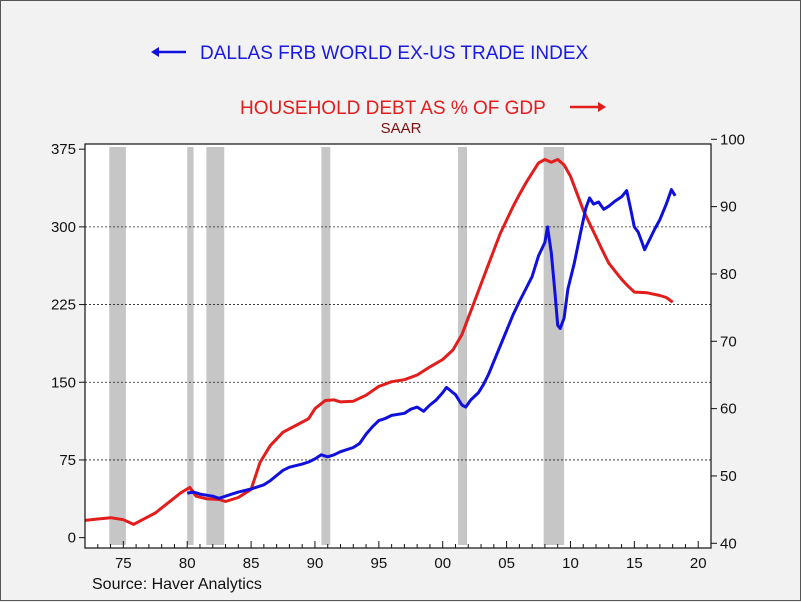 The height and width of the screenshot is (602, 801). What do you see at coordinates (63, 382) in the screenshot?
I see `left-tick-label-150: 150` at bounding box center [63, 382].